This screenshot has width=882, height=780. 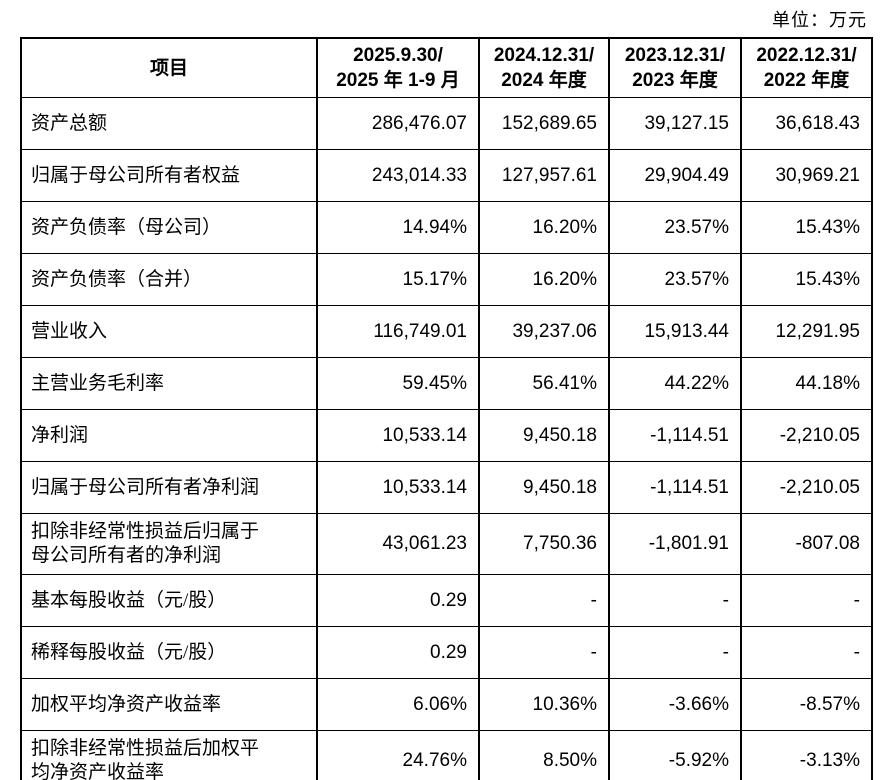 I want to click on row-value: -3.13%, so click(x=806, y=755).